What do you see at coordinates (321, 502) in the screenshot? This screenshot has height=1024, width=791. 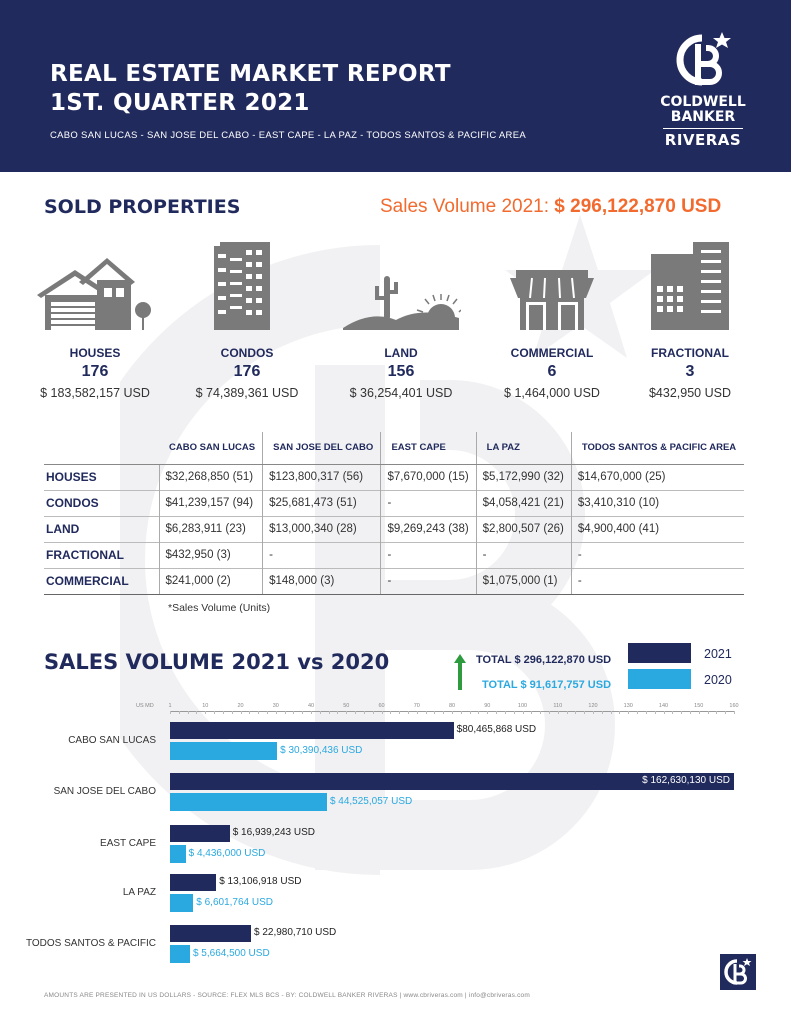 I see `table-cell: $25,681,473 (51)` at bounding box center [321, 502].